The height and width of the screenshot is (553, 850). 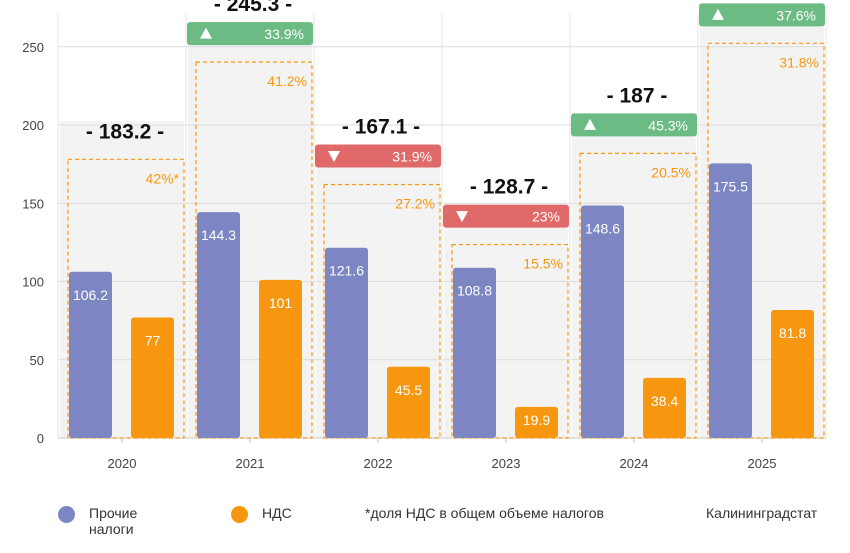 What do you see at coordinates (484, 513) in the screenshot?
I see `footnote: *доля НДС в общем объеме налогов` at bounding box center [484, 513].